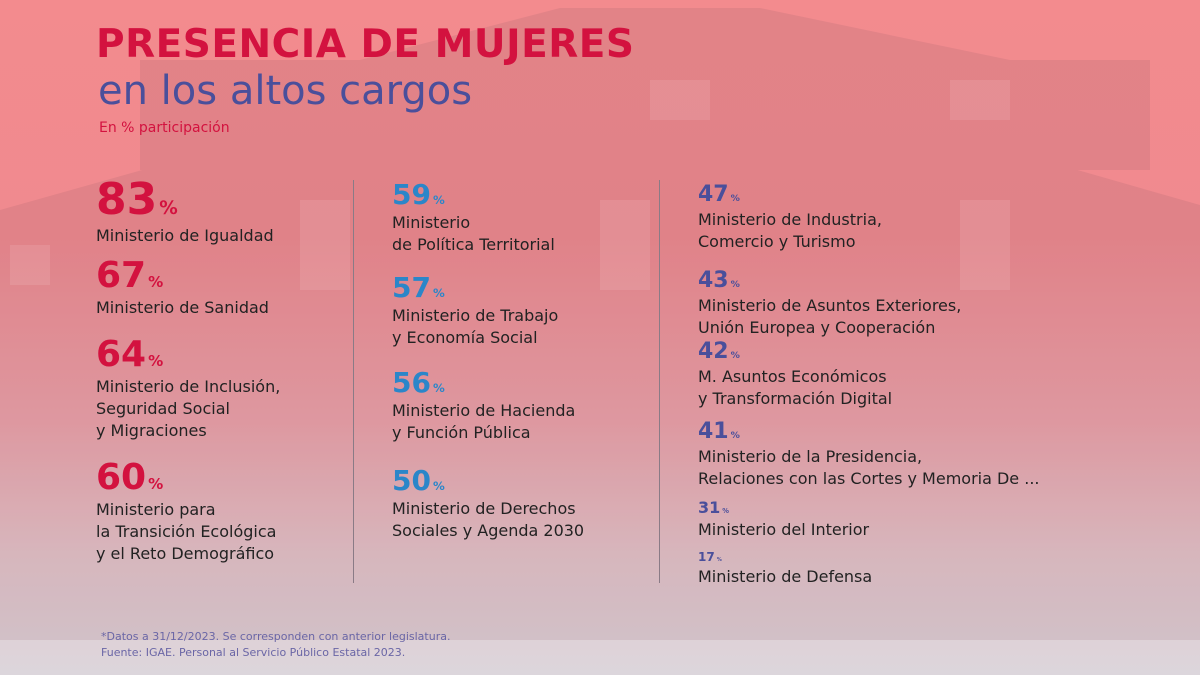 This screenshot has width=1200, height=675. I want to click on percent-number: 42, so click(713, 351).